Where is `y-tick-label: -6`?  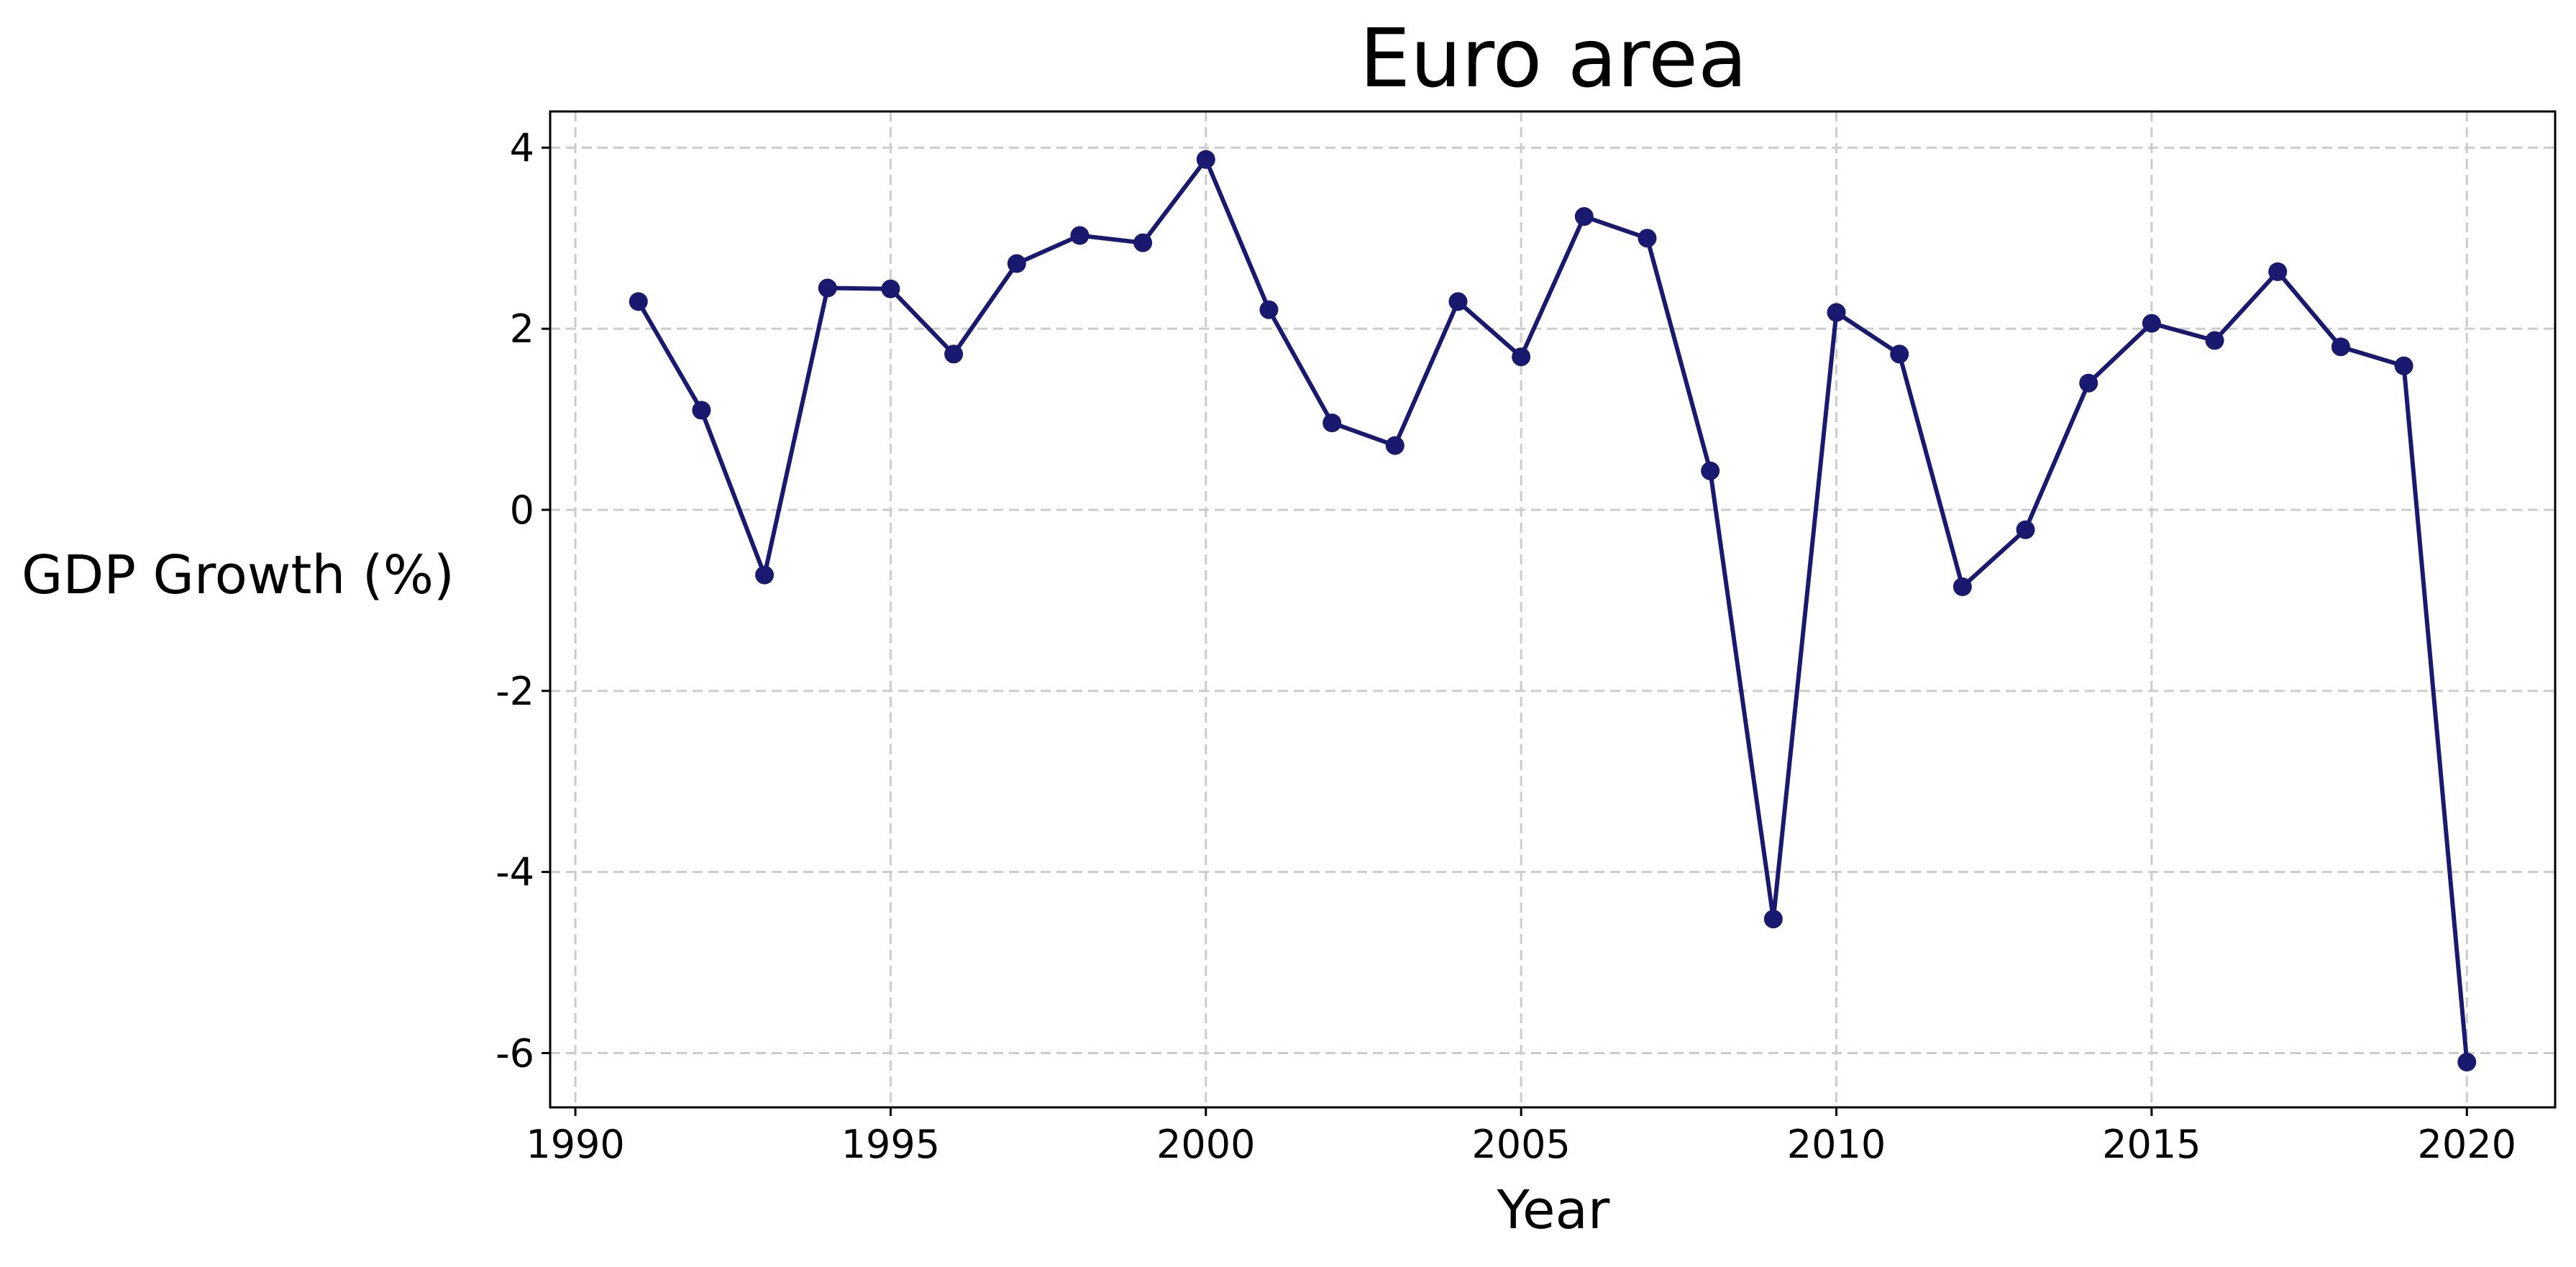 y-tick-label: -6 is located at coordinates (514, 1053).